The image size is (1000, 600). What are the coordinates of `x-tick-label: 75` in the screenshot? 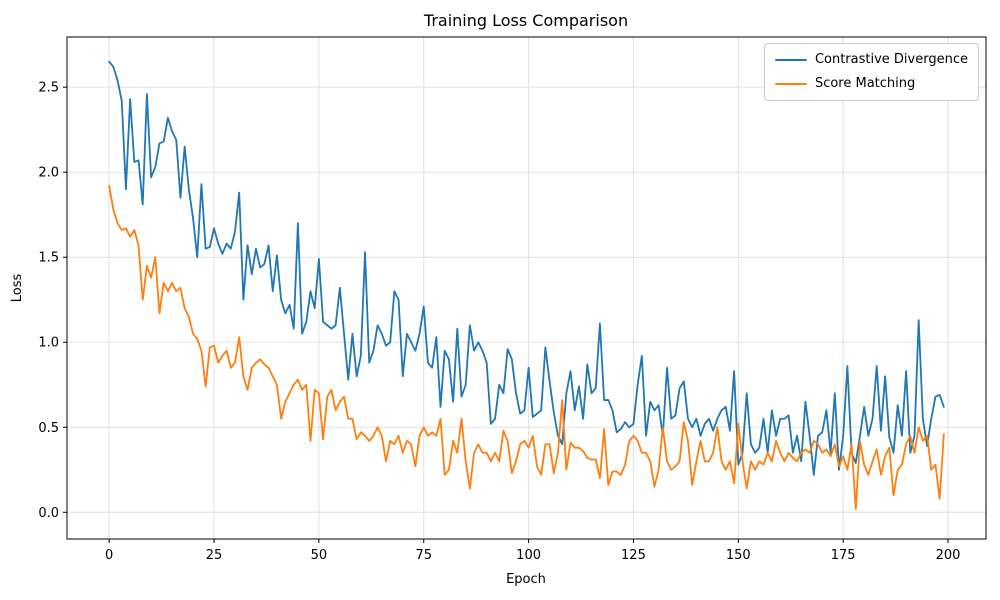 It's located at (423, 555).